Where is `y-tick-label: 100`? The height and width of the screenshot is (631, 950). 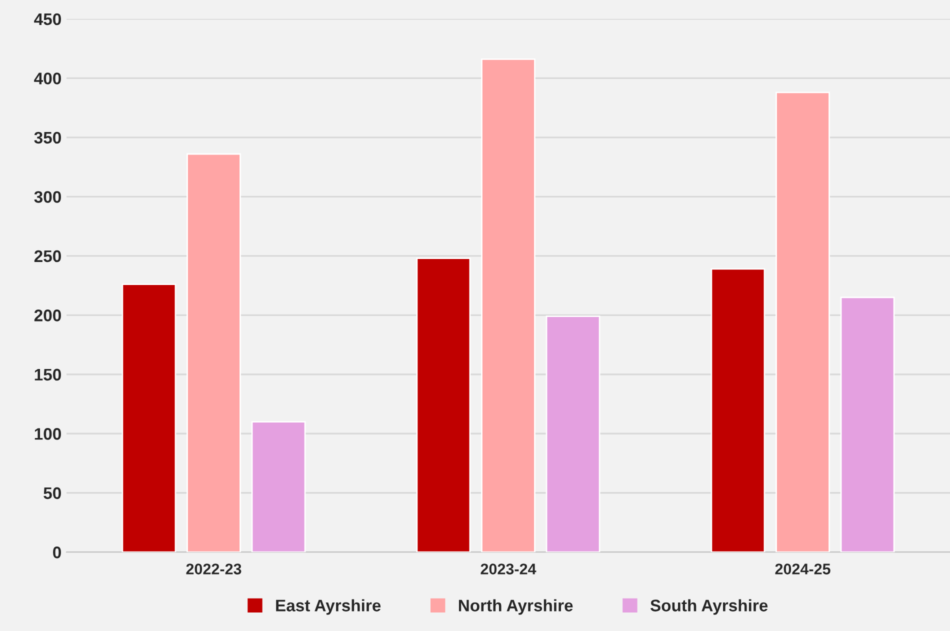 y-tick-label: 100 is located at coordinates (47, 434).